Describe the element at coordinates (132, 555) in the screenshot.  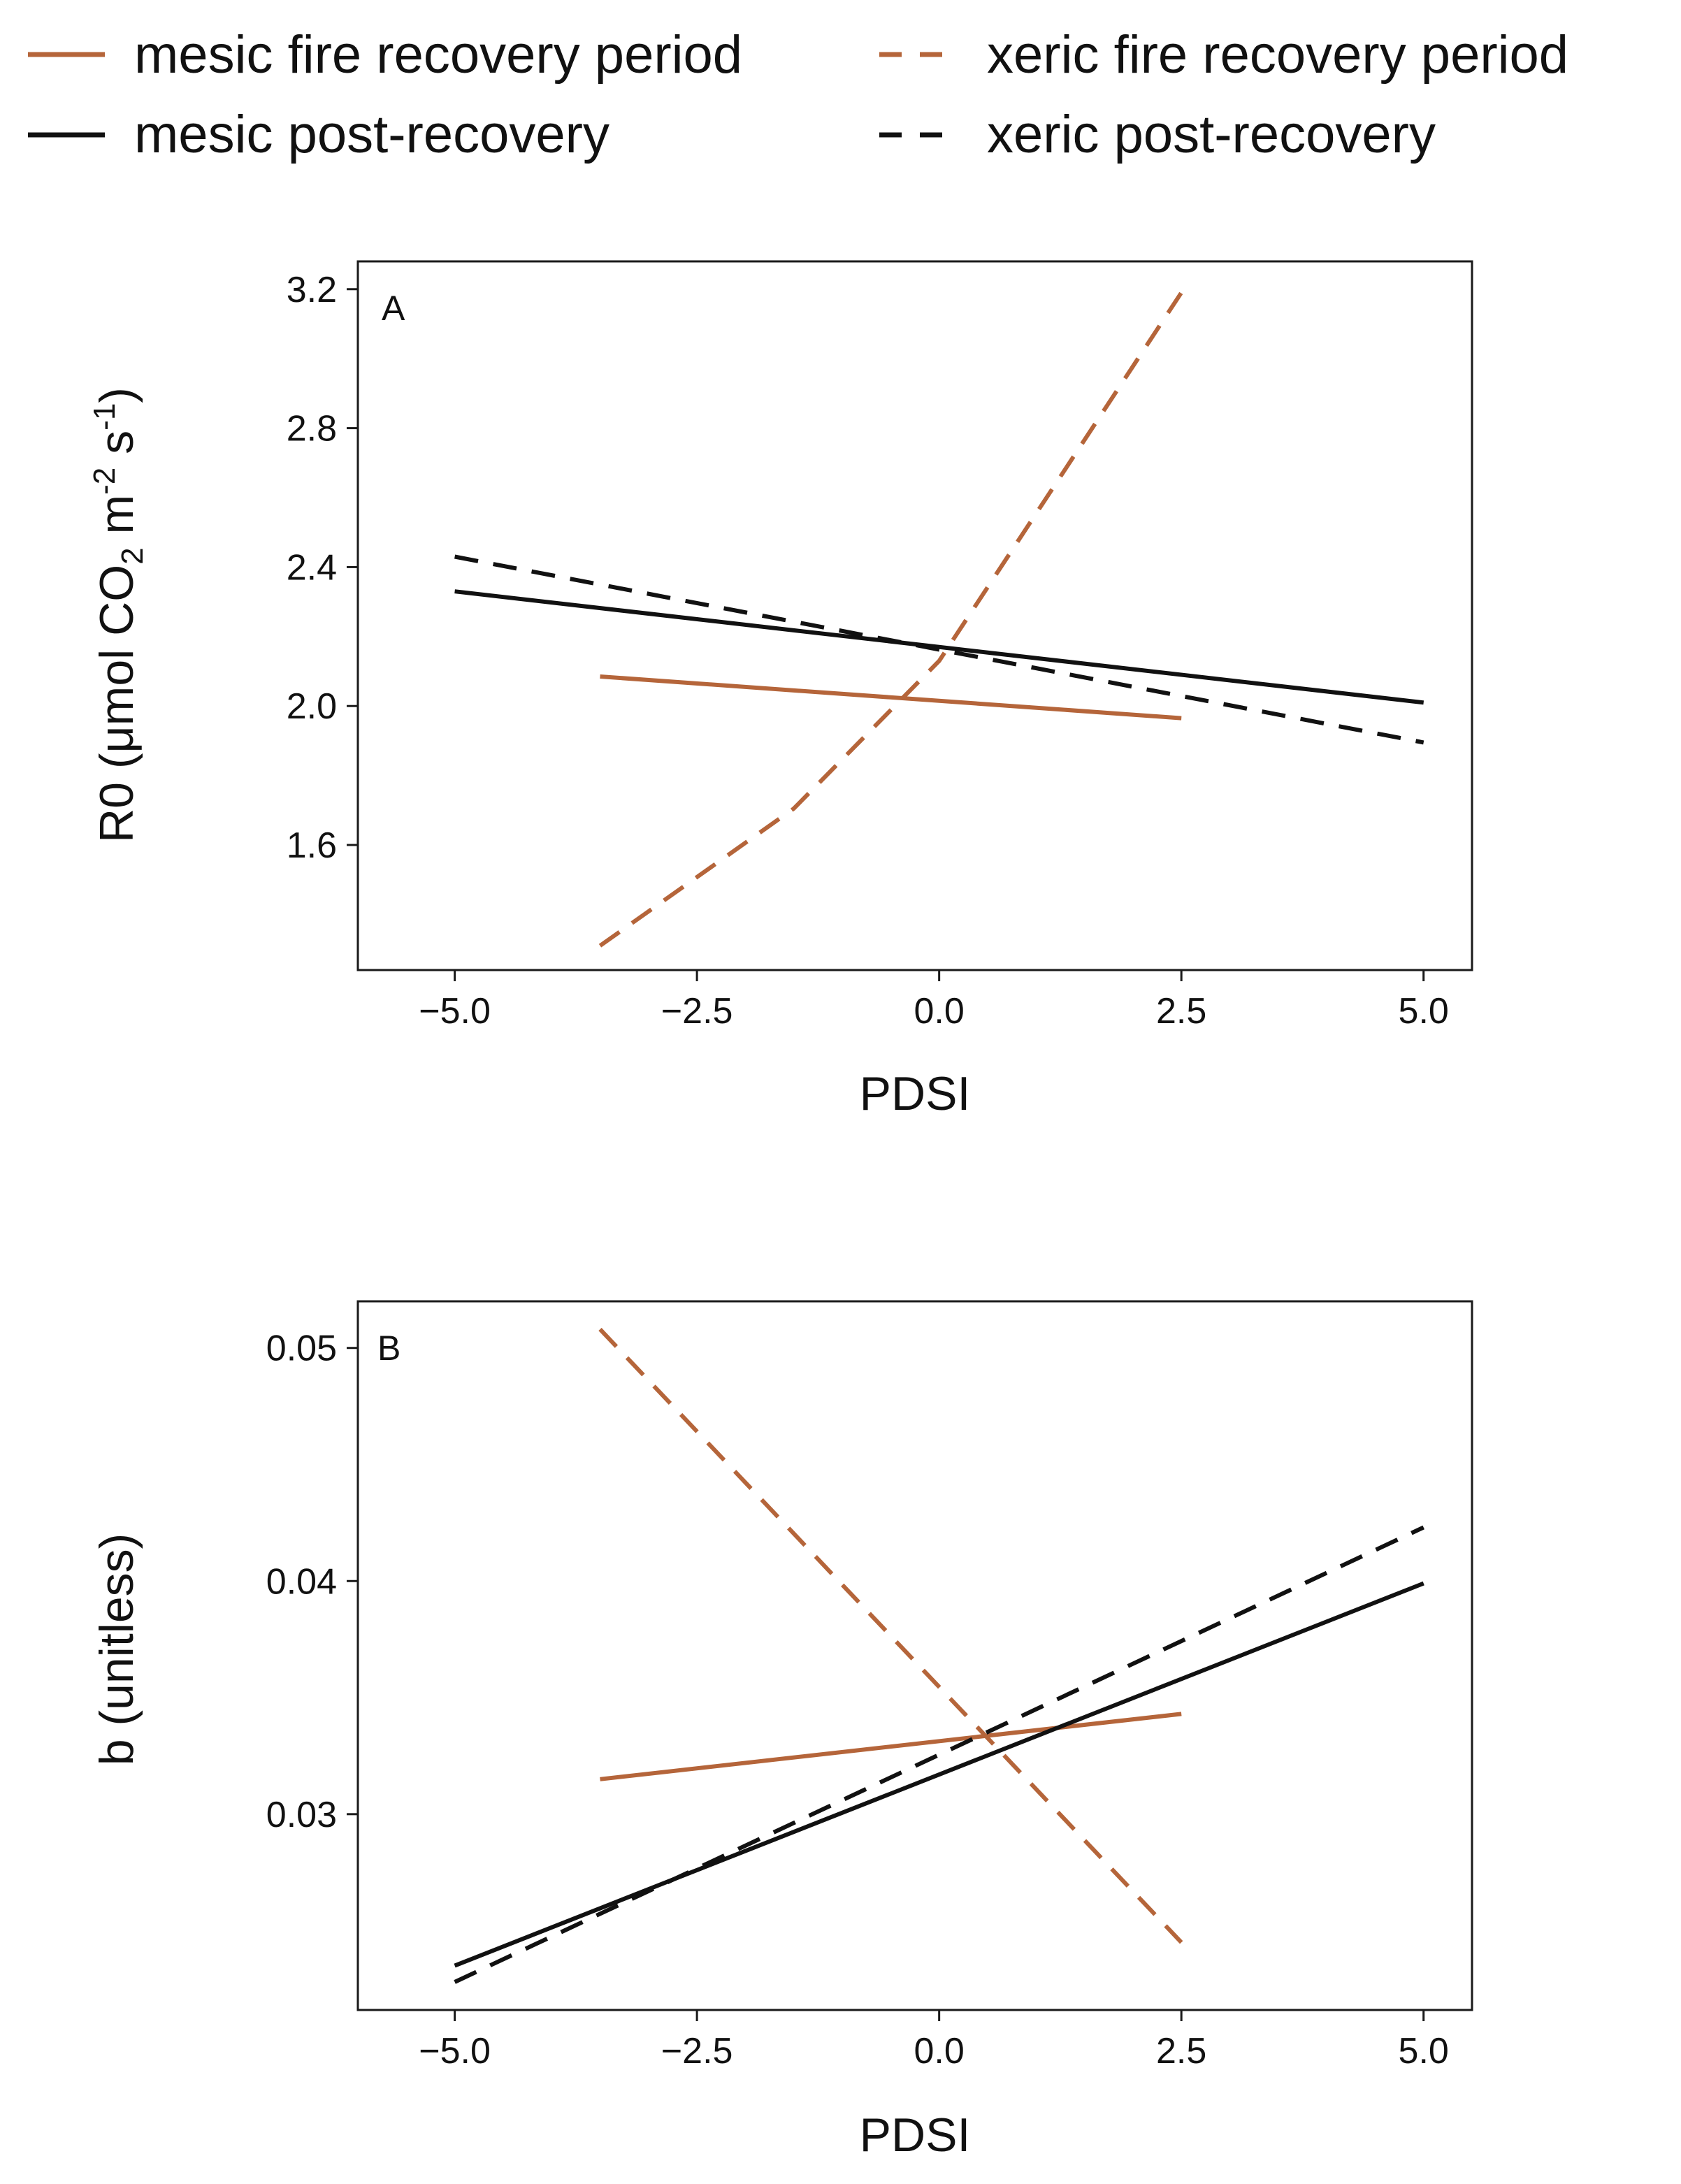
I see `panel-a-y-title-sub: 2` at that location.